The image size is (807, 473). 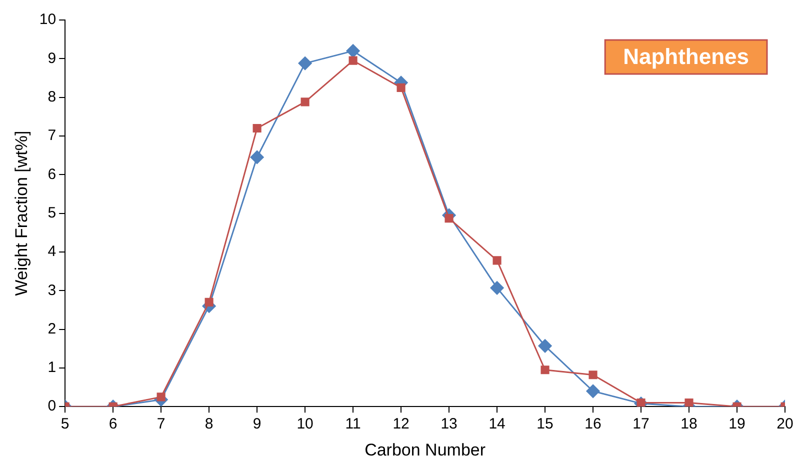 What do you see at coordinates (52, 97) in the screenshot?
I see `y-tick-label: 8` at bounding box center [52, 97].